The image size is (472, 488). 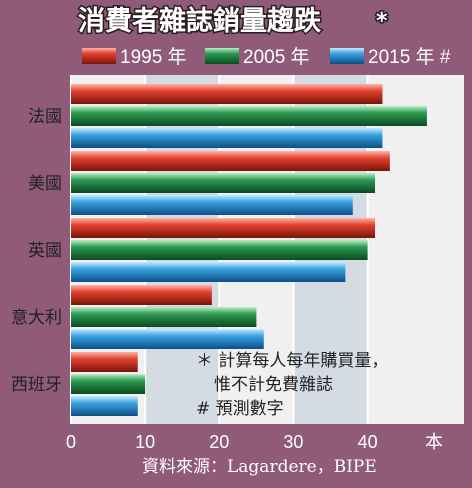 I want to click on title-asterisk: *, so click(x=382, y=21).